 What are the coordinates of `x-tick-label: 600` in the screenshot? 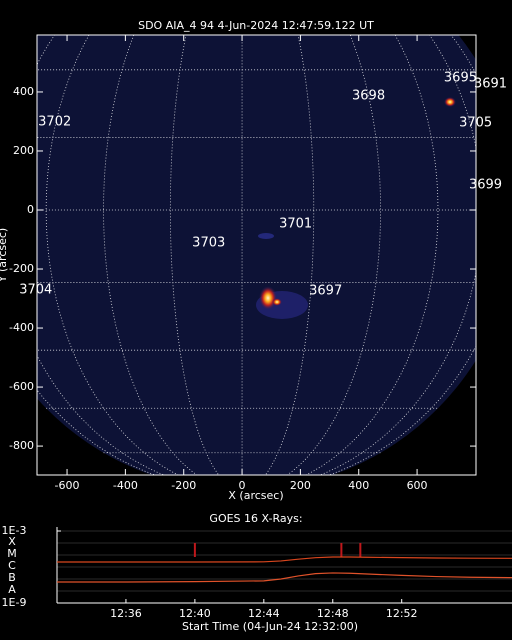 It's located at (417, 485).